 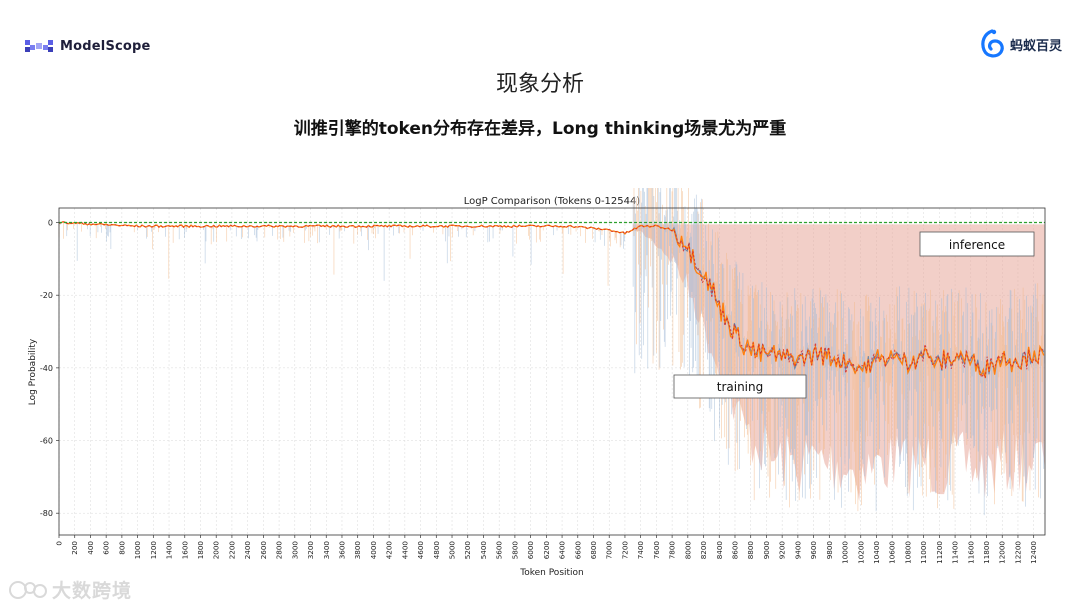 What do you see at coordinates (373, 550) in the screenshot?
I see `x-tick-label: 4000` at bounding box center [373, 550].